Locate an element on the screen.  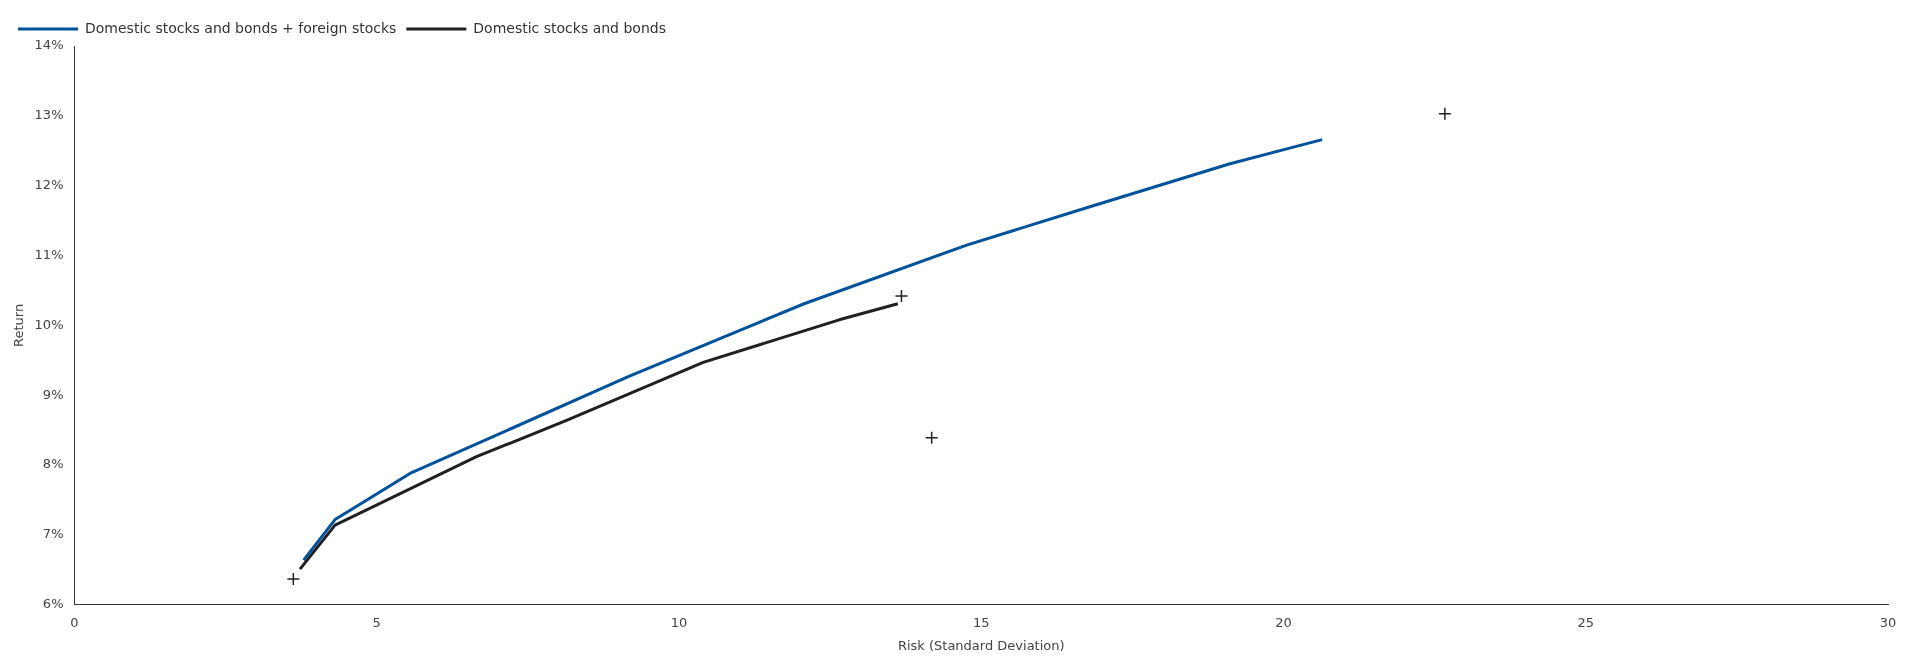
y-tick-label: 8% is located at coordinates (53, 464).